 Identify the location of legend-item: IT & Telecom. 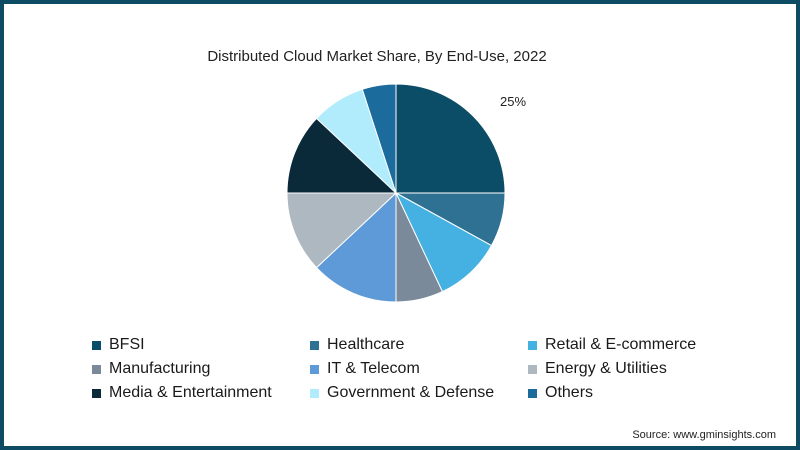
(419, 369).